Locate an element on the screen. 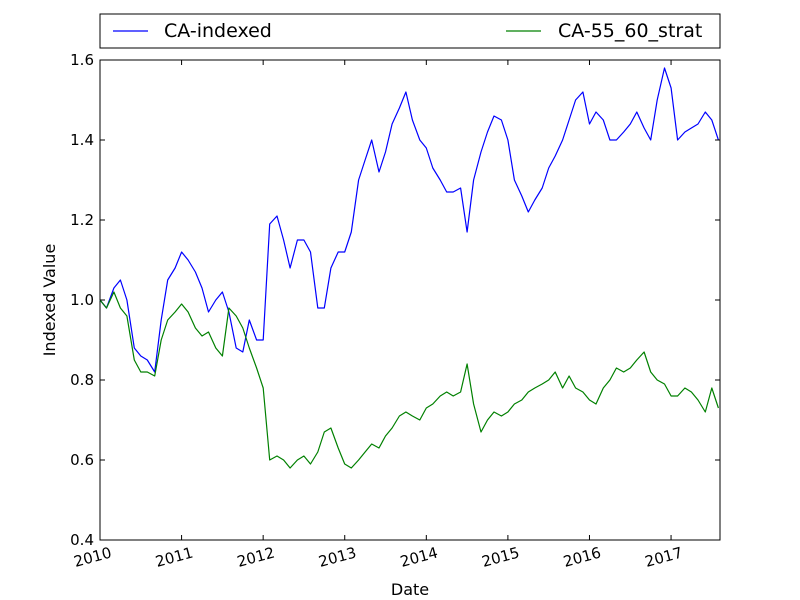 This screenshot has height=600, width=800. y-axis-title: Indexed Value is located at coordinates (49, 300).